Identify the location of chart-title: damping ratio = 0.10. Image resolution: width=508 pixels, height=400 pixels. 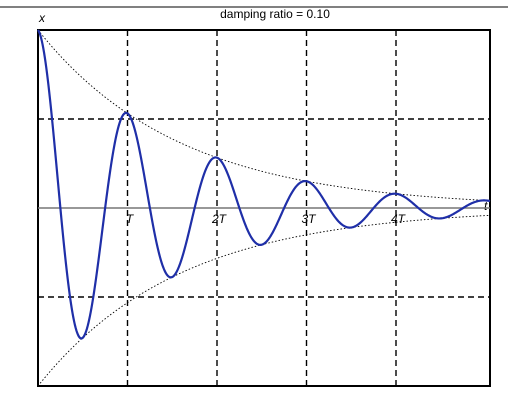
(275, 14).